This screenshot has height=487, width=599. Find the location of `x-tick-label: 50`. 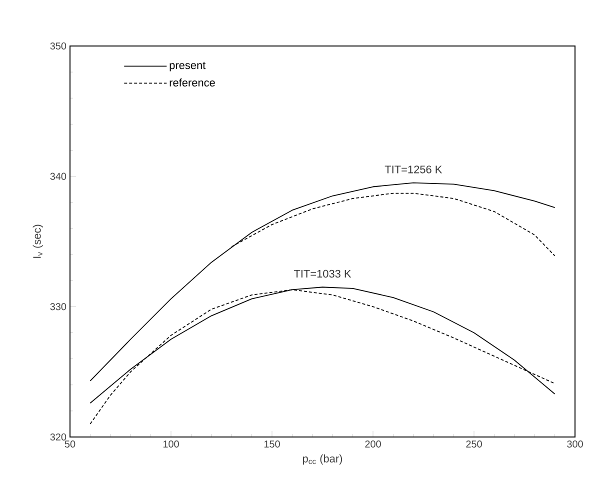

x-tick-label: 50 is located at coordinates (70, 444).